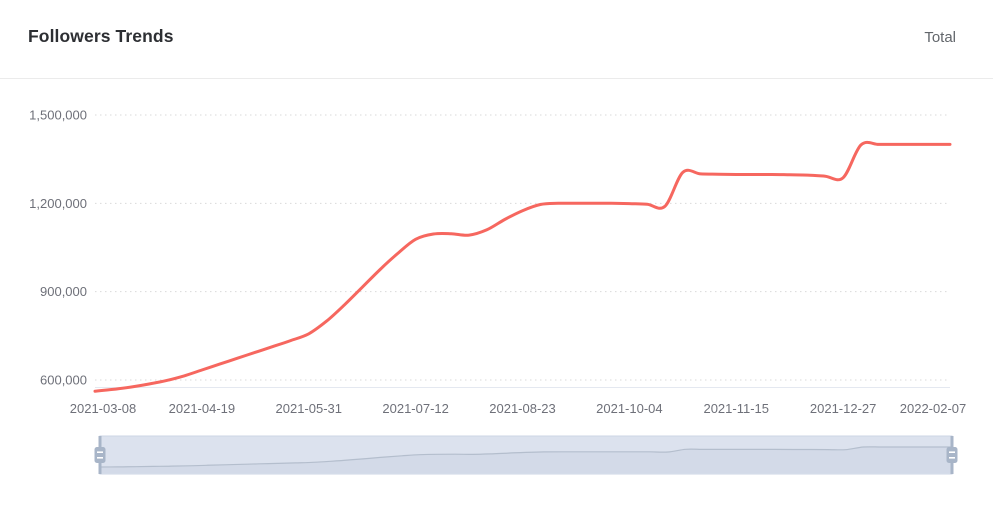  I want to click on x-axis-tick-label: 2021-03-08, so click(103, 408).